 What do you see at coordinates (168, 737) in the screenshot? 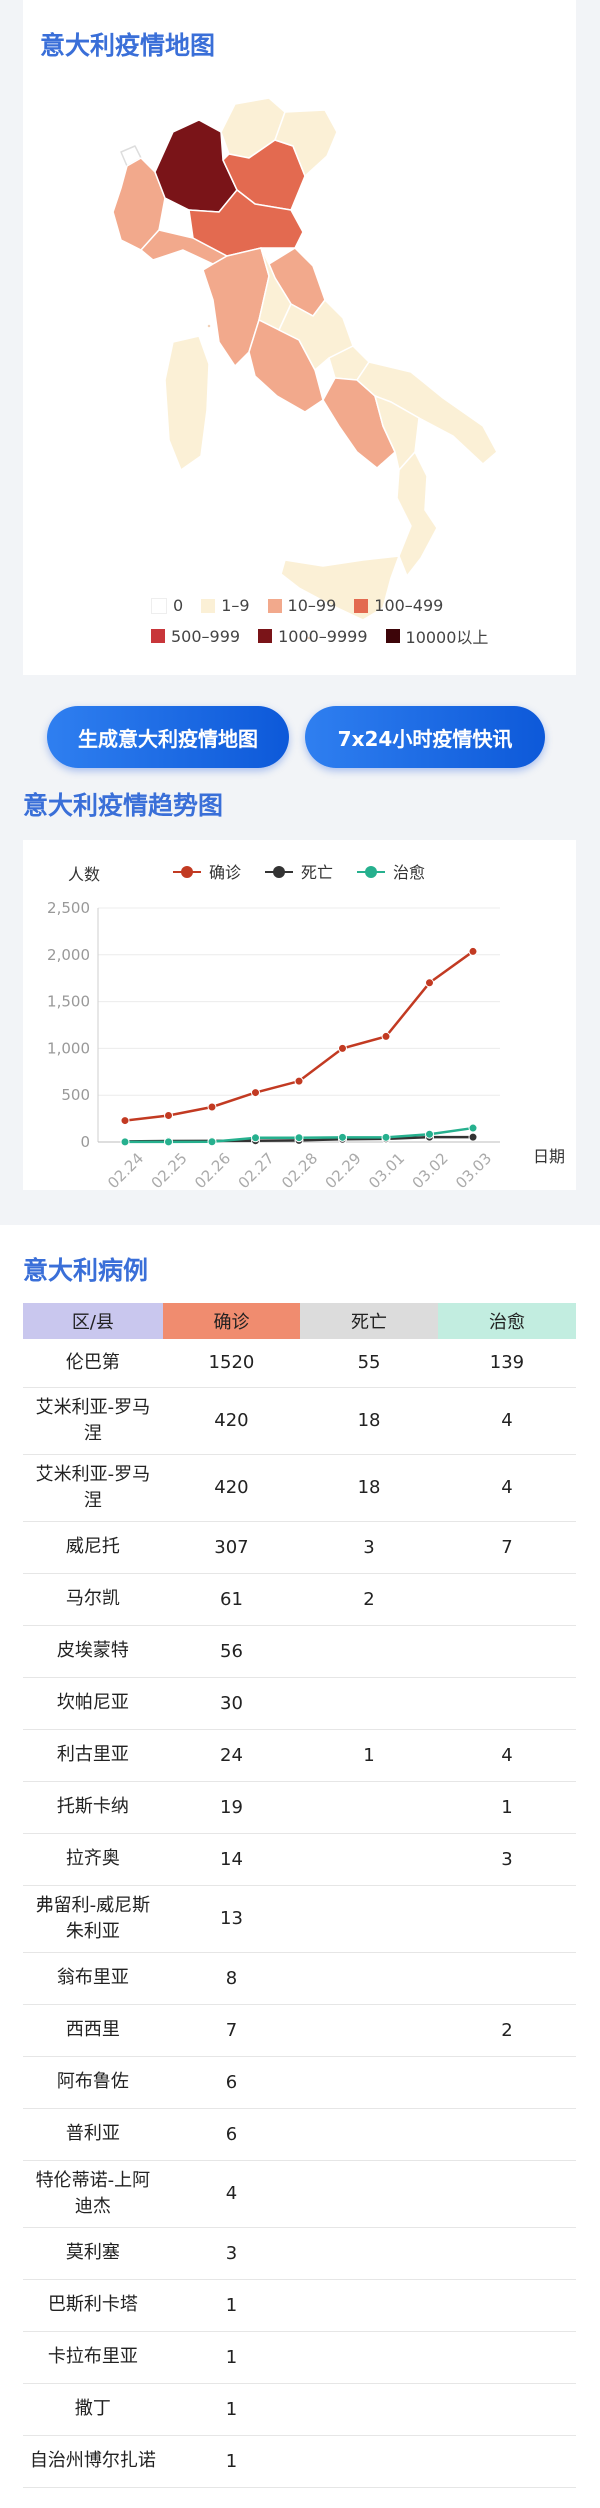
I see `generate-map-button: 生成意大利疫情地图` at bounding box center [168, 737].